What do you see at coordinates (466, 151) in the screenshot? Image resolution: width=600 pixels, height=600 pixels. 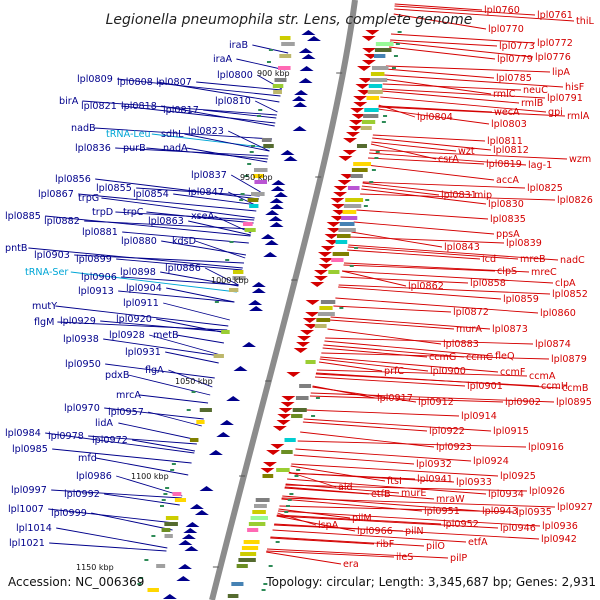 I see `gene-label-wzt: wzt` at bounding box center [466, 151].